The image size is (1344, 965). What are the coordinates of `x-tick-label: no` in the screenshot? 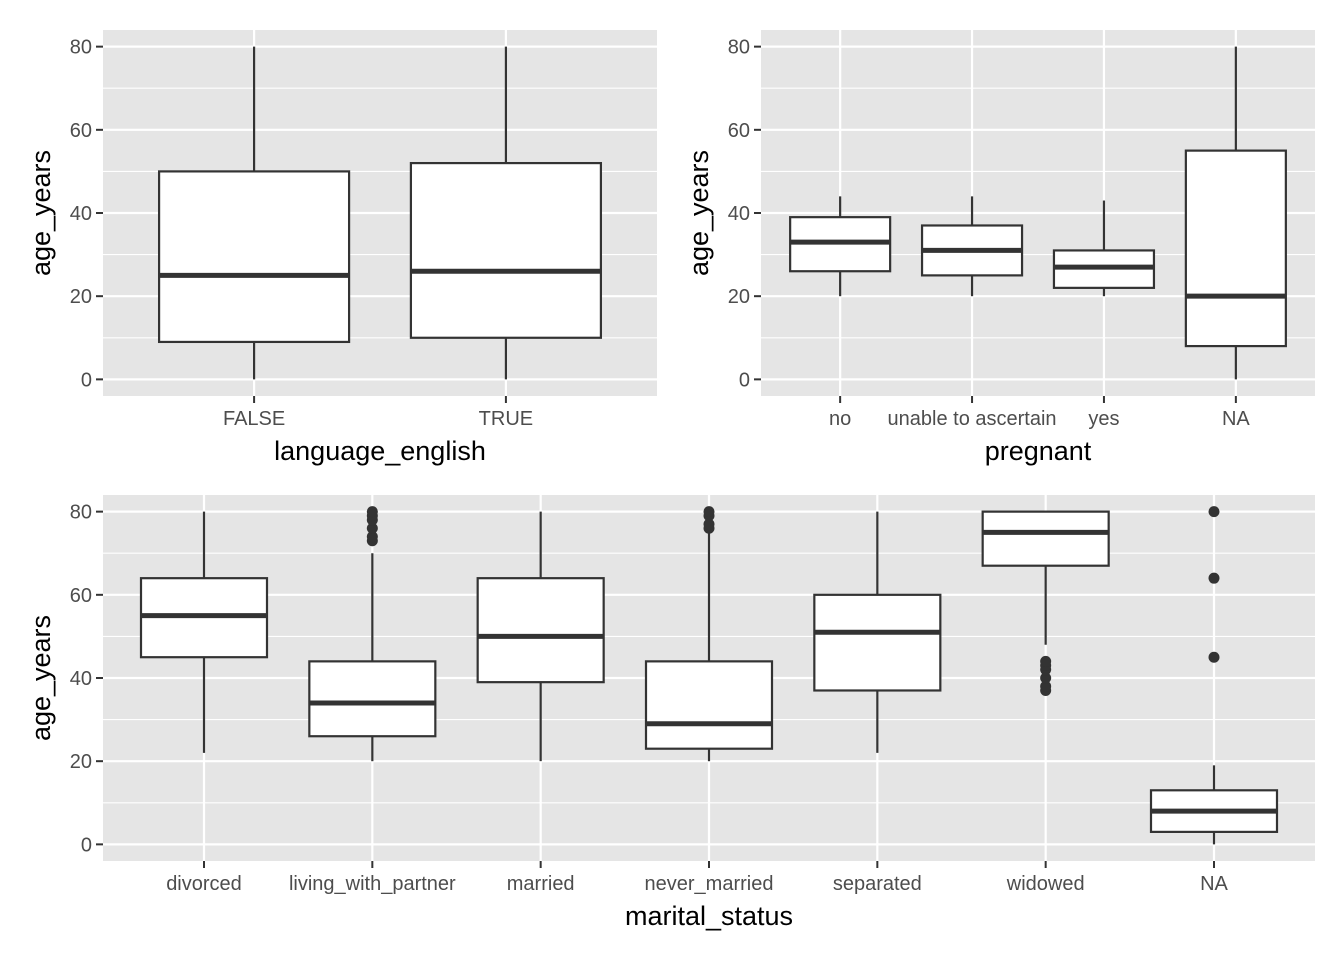 It's located at (840, 419).